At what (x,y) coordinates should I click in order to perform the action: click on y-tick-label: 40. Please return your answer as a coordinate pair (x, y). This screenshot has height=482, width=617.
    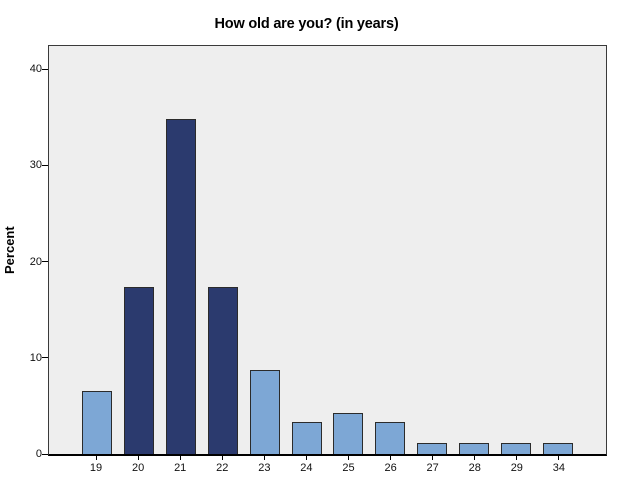
    Looking at the image, I should click on (35, 69).